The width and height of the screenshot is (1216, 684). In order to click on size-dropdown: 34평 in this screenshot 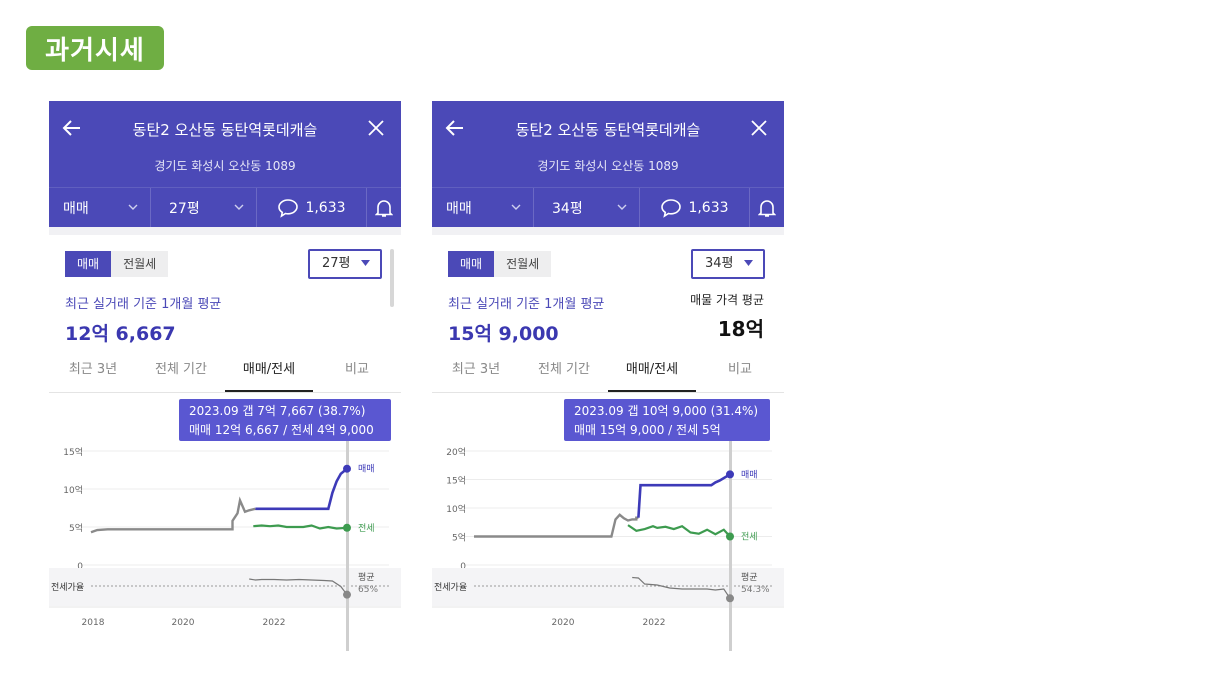, I will do `click(728, 264)`.